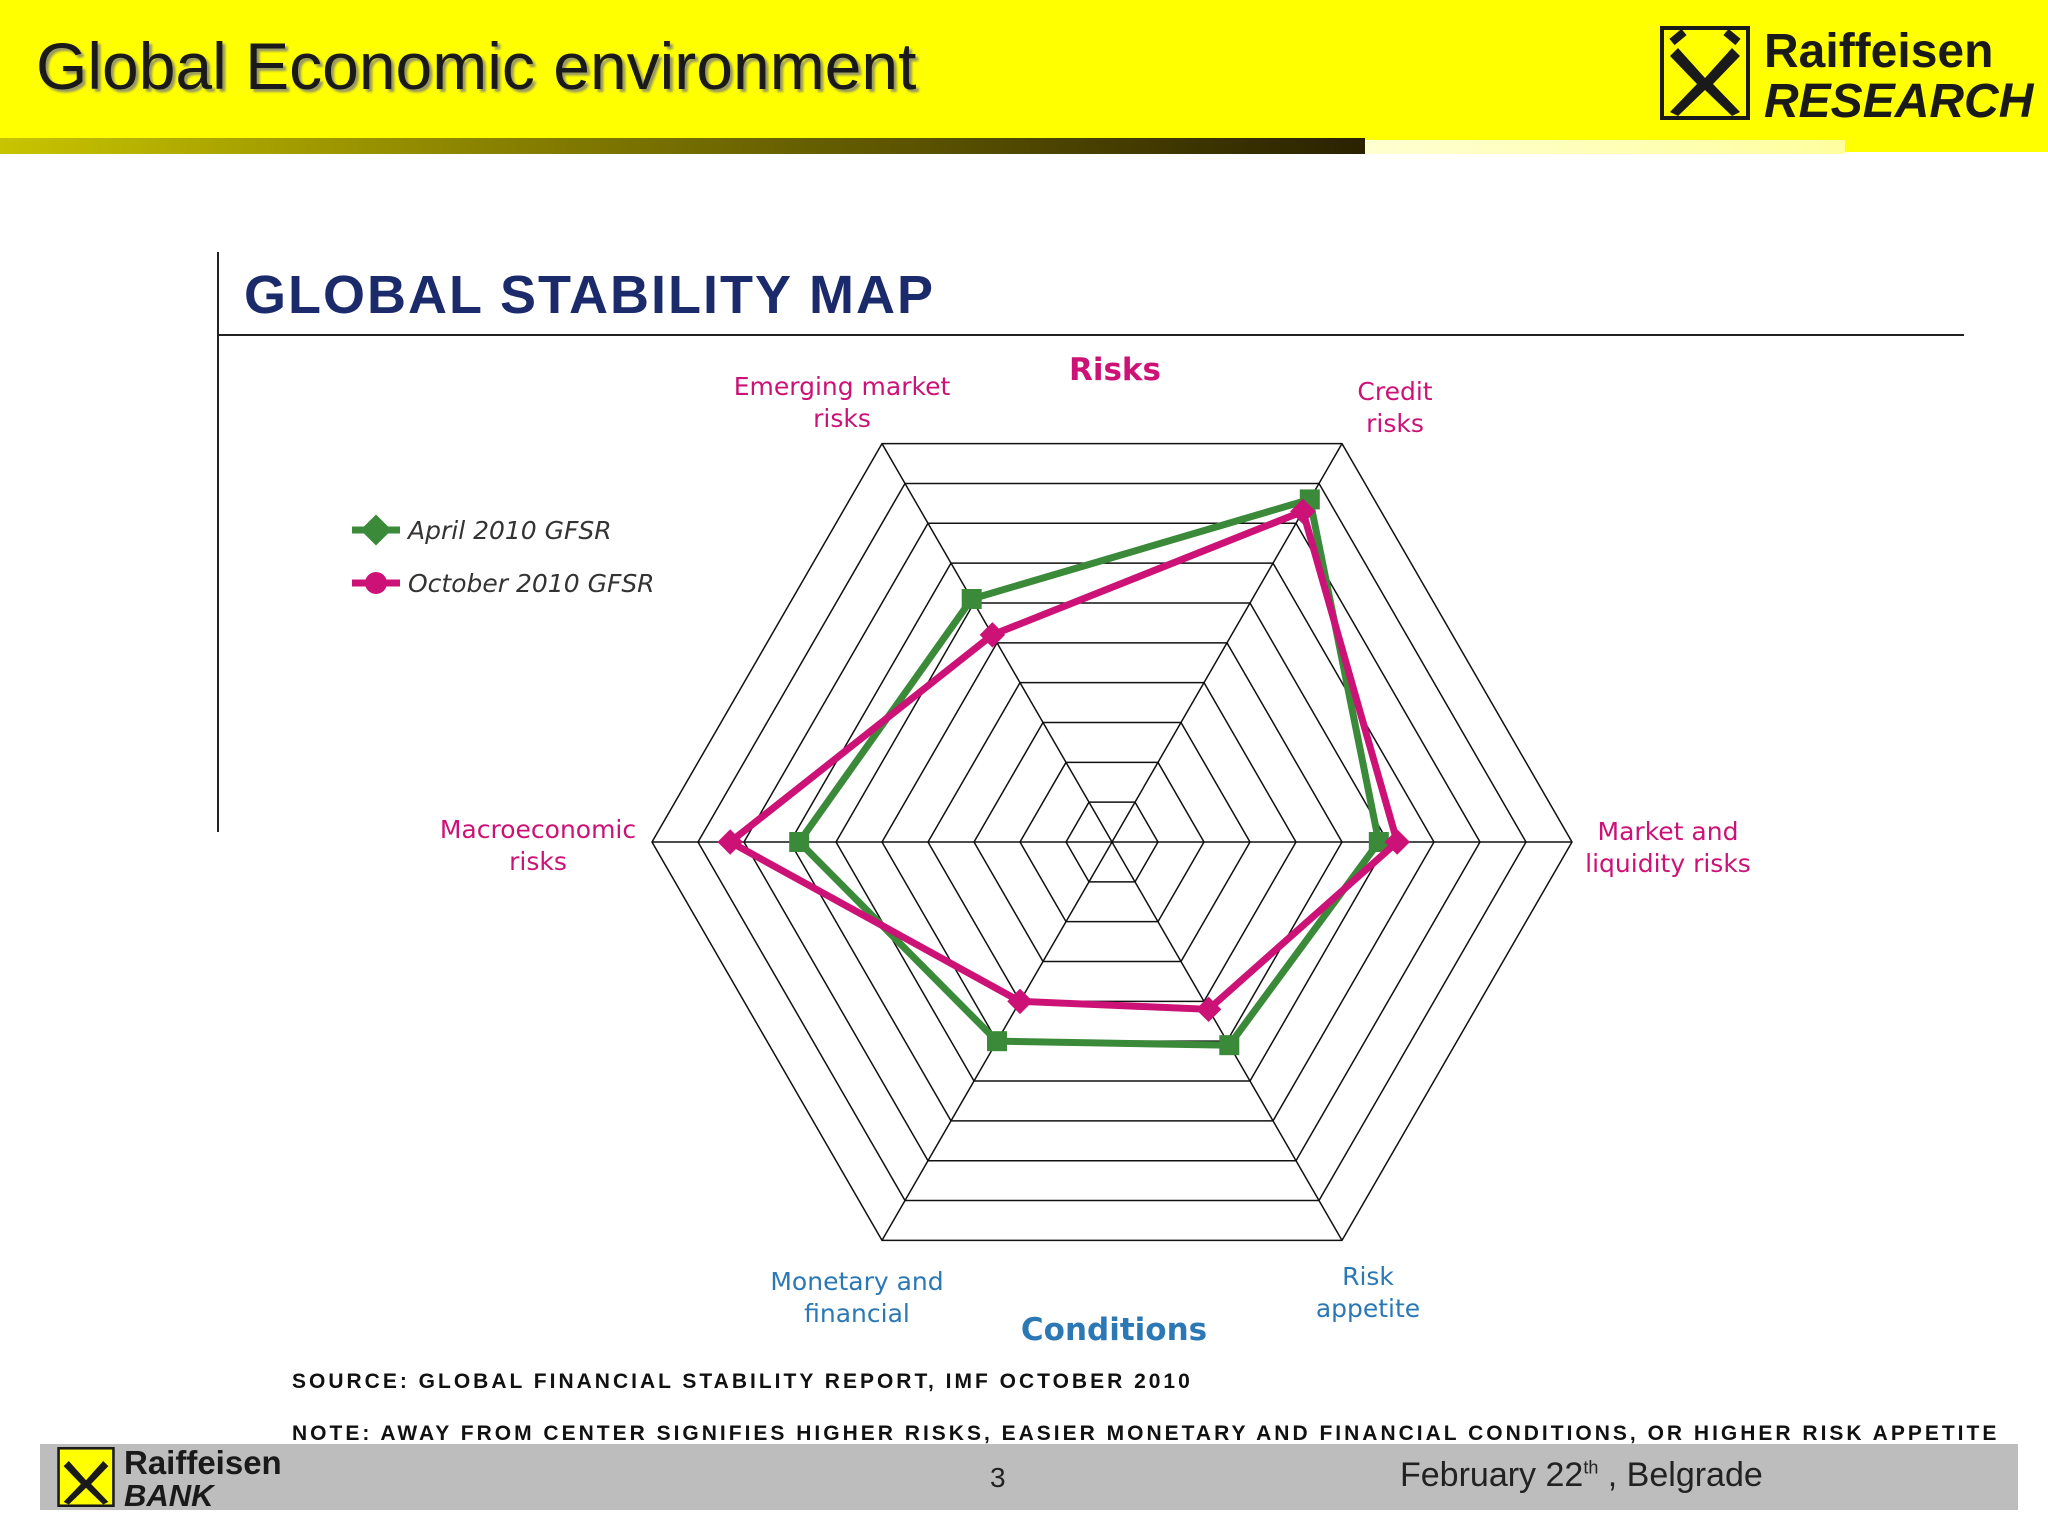 The image size is (2048, 1536). Describe the element at coordinates (998, 1477) in the screenshot. I see `page-number: 3` at that location.